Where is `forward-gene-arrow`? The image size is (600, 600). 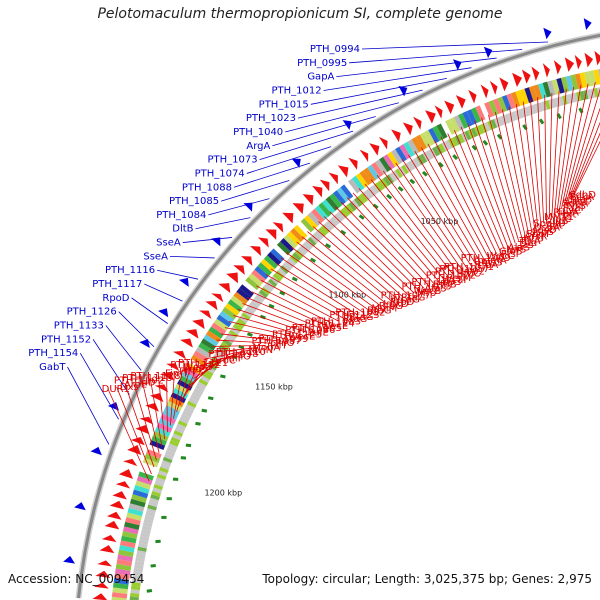
forward-gene-arrow is located at coordinates (113, 406).